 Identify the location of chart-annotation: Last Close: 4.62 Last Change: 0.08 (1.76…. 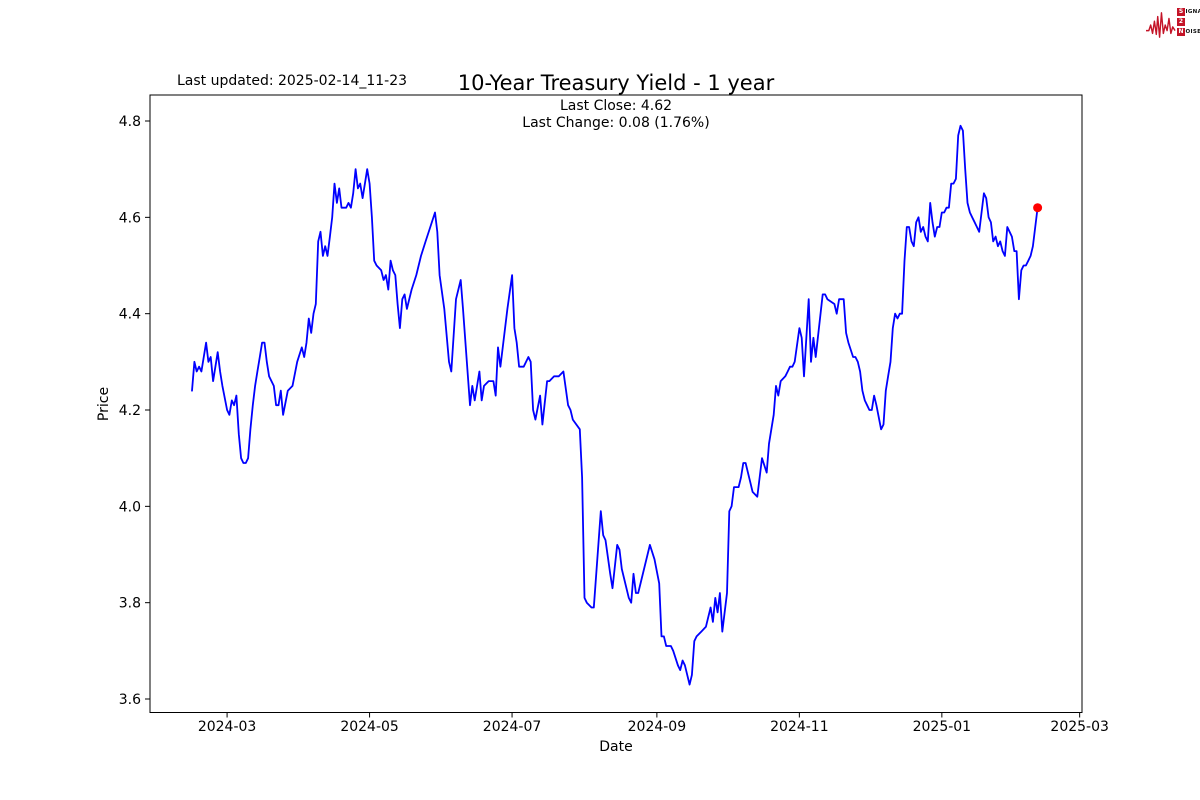
(616, 115).